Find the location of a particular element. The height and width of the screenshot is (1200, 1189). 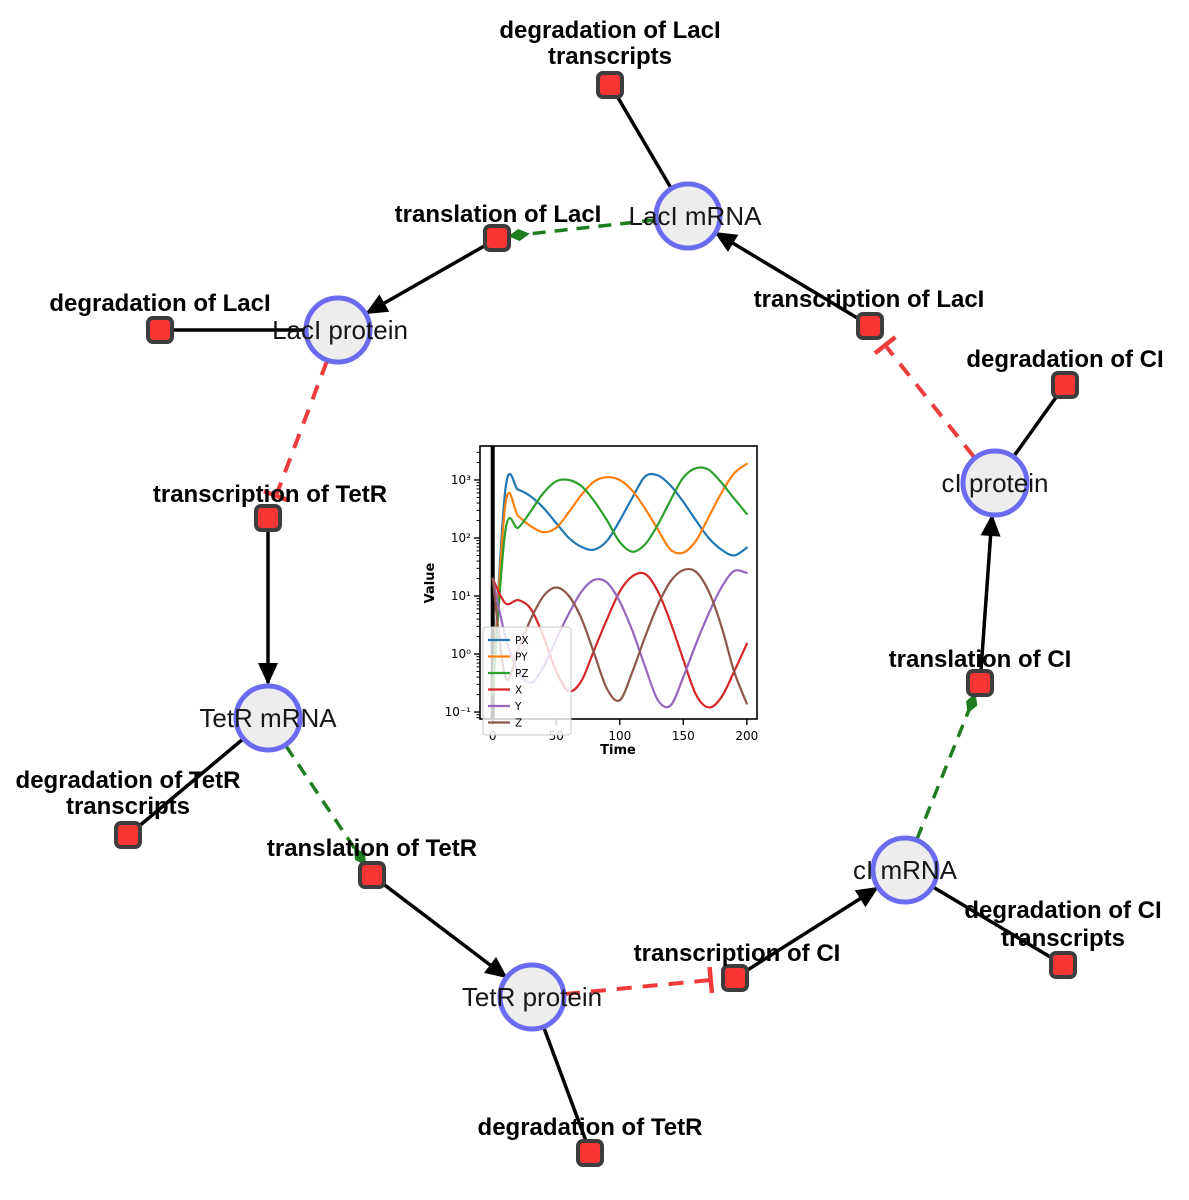

chart-legend-label-PY: PY is located at coordinates (521, 658).